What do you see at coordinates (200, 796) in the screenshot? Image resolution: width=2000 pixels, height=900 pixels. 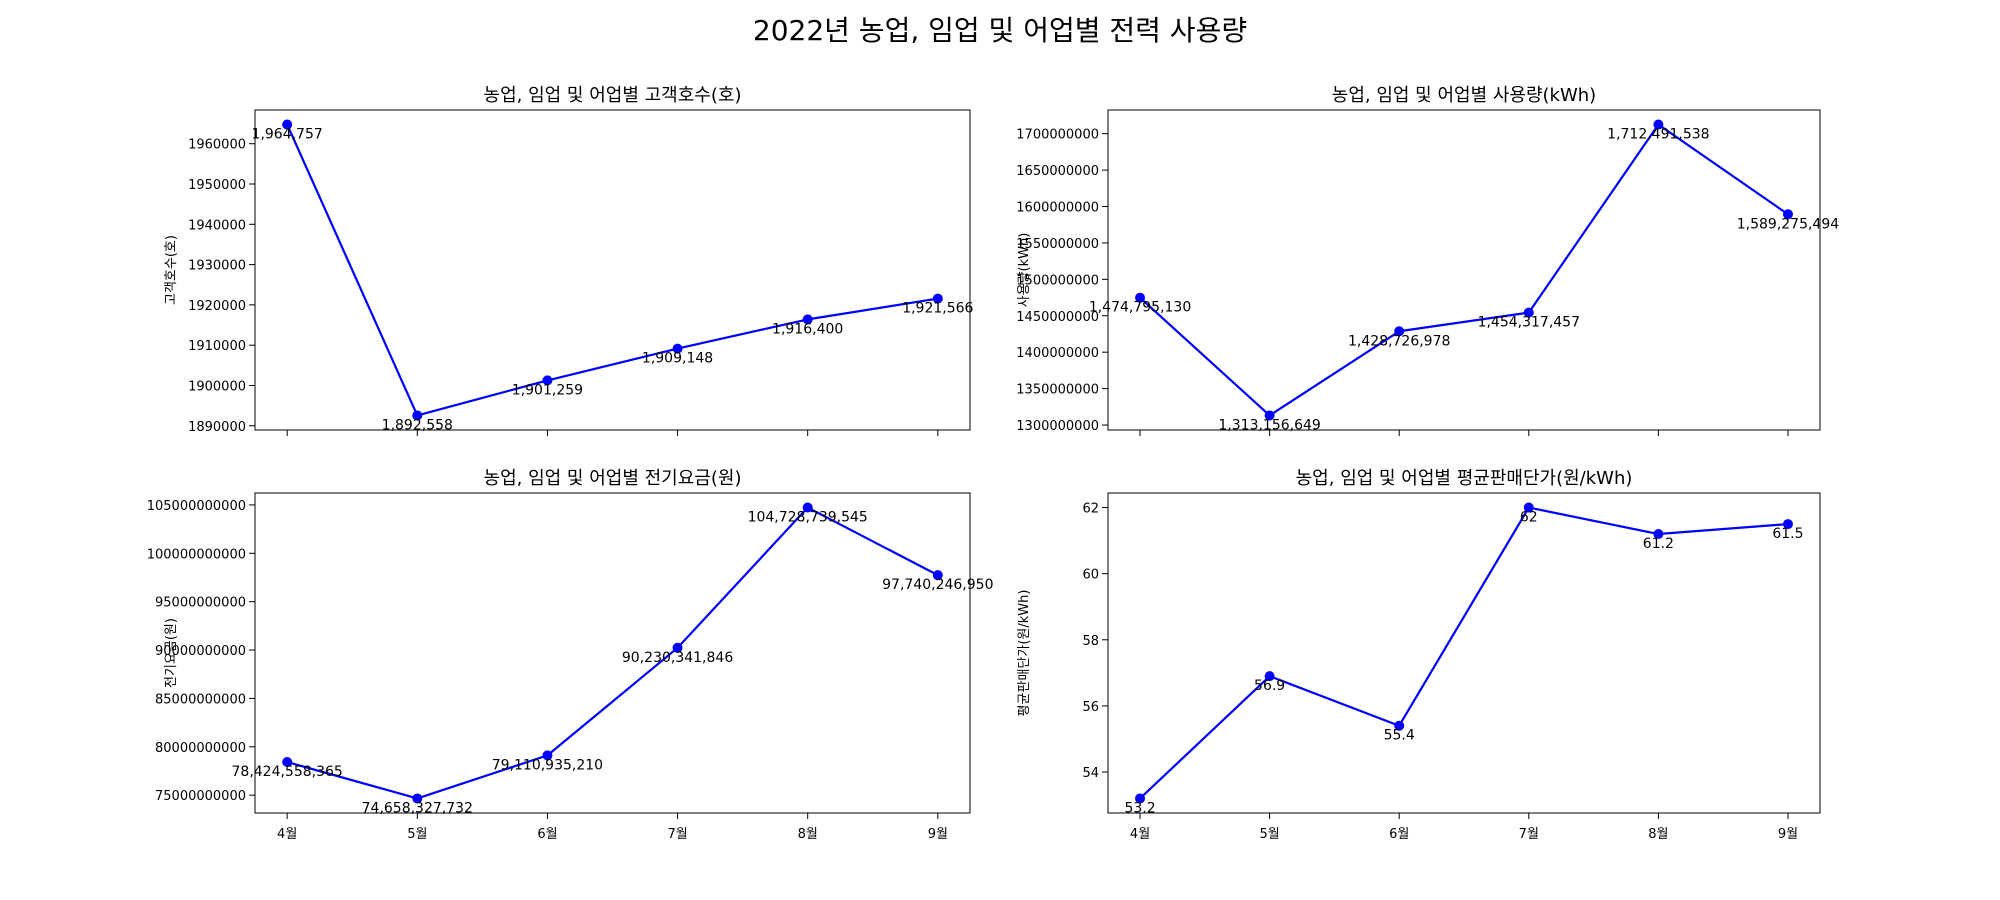 I see `y-tick-label: 75000000000` at bounding box center [200, 796].